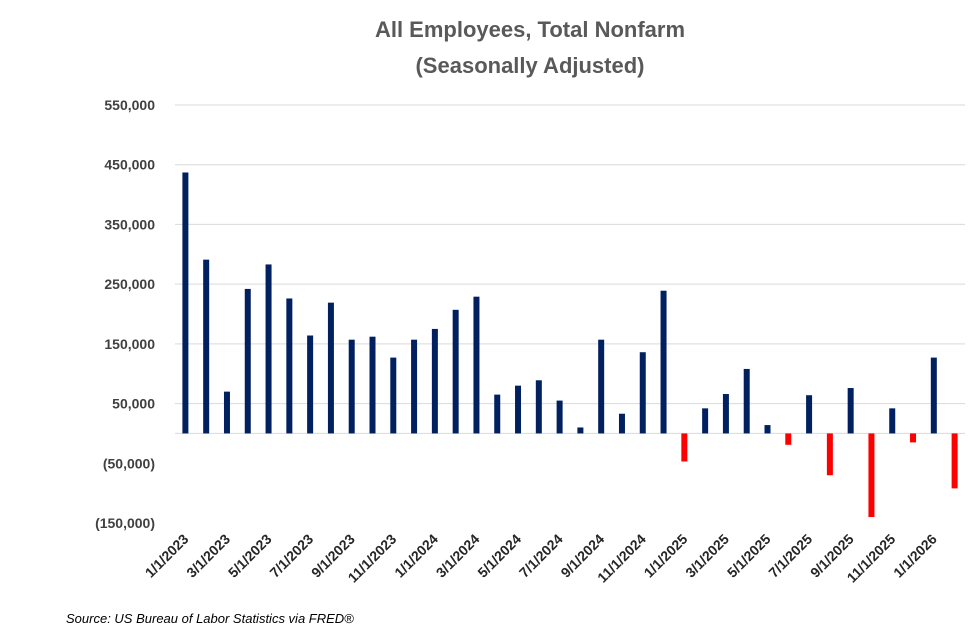 Image resolution: width=979 pixels, height=631 pixels. I want to click on y-tick-label: 150,000, so click(129, 344).